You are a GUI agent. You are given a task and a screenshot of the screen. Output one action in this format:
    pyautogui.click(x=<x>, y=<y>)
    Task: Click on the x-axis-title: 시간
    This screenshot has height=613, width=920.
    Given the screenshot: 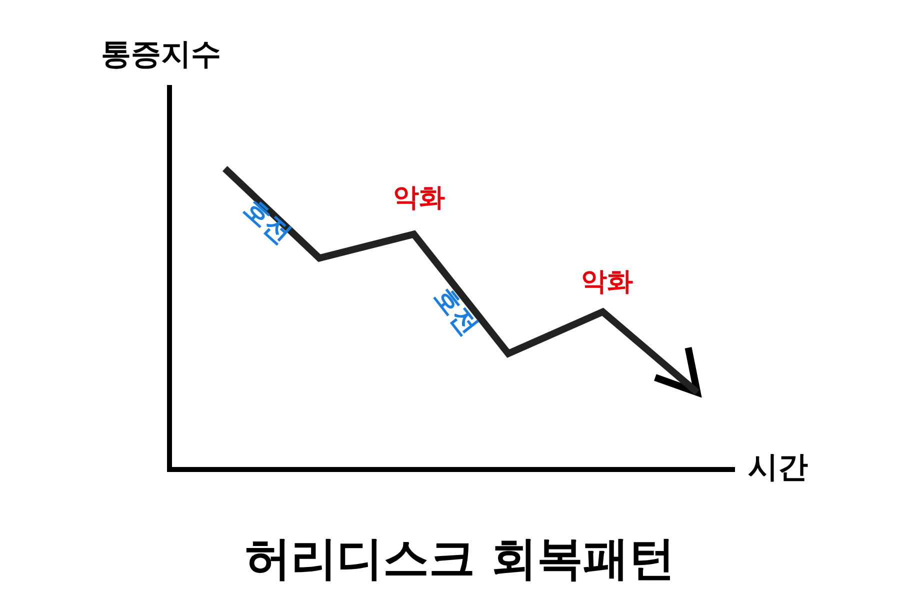 What is the action you would take?
    pyautogui.click(x=778, y=467)
    